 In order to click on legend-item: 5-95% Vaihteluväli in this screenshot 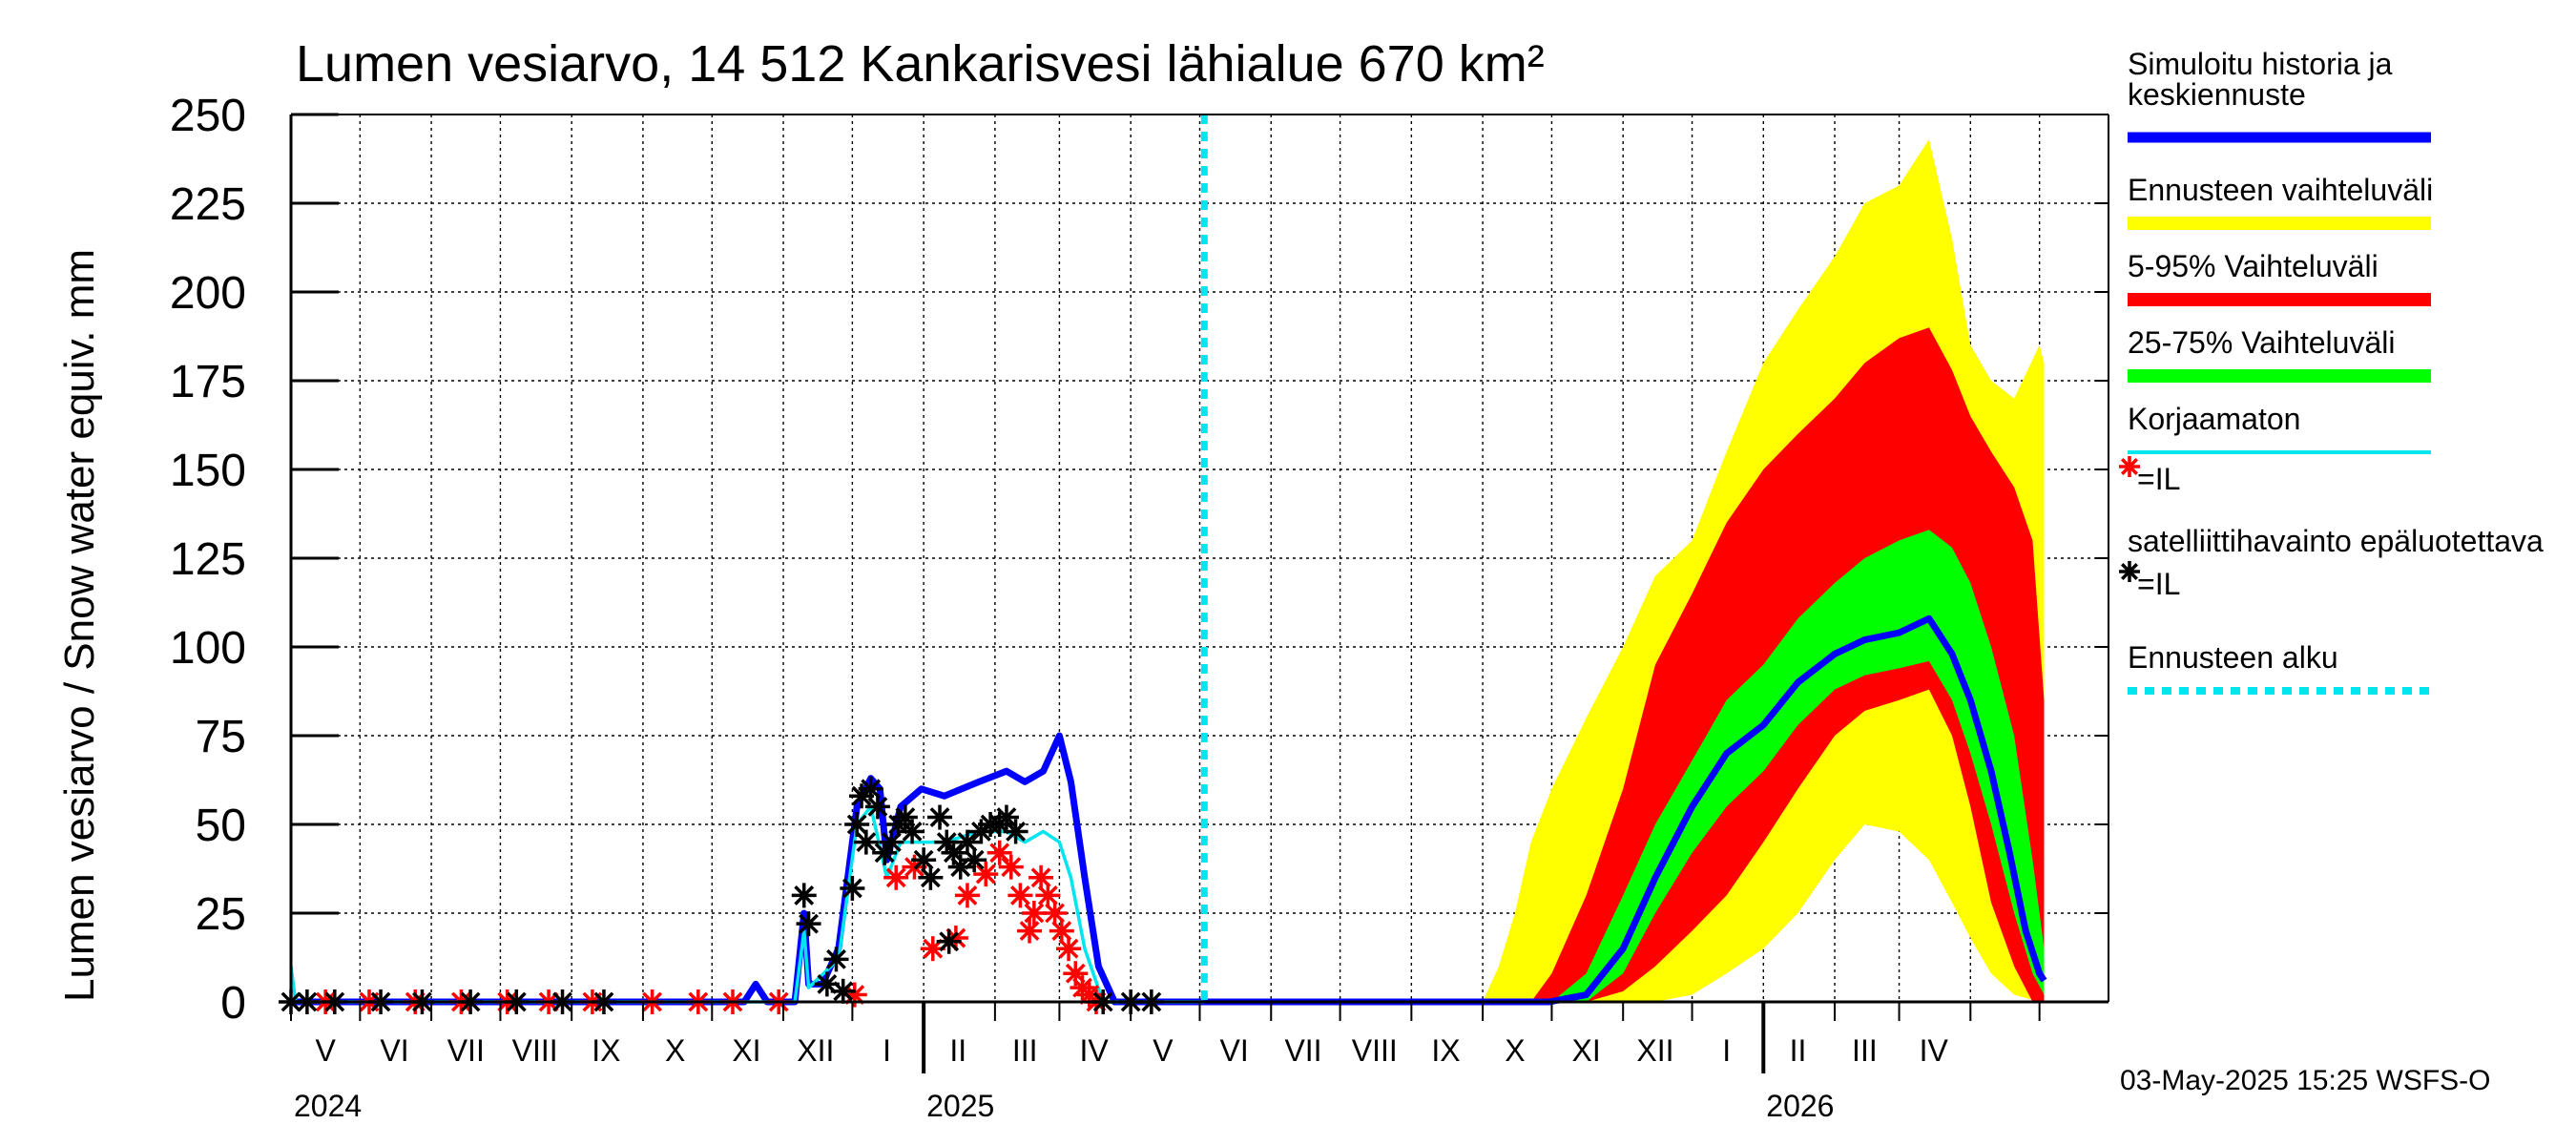, I will do `click(2279, 277)`.